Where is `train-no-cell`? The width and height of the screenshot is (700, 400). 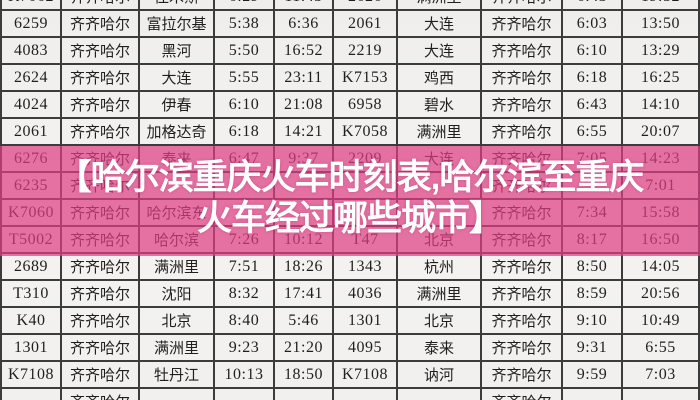
train-no-cell is located at coordinates (366, 394).